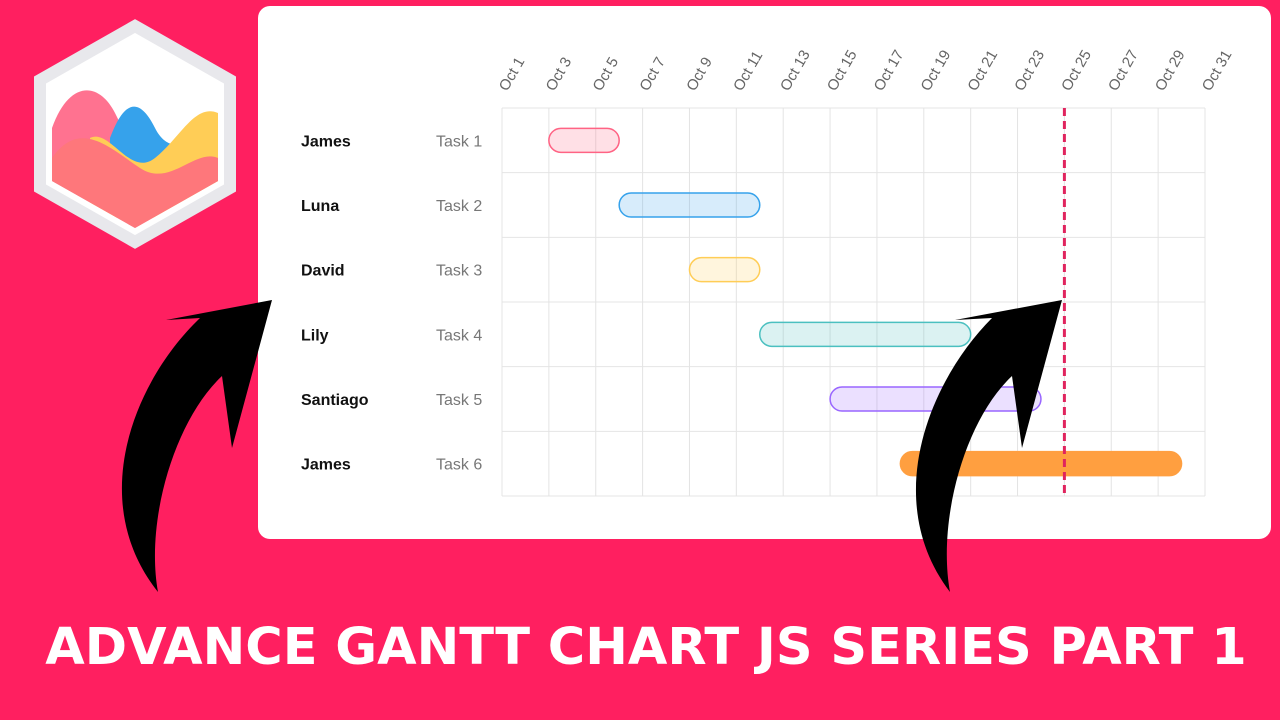 This screenshot has height=720, width=1280. Describe the element at coordinates (459, 206) in the screenshot. I see `row-task-label: Task 2` at that location.